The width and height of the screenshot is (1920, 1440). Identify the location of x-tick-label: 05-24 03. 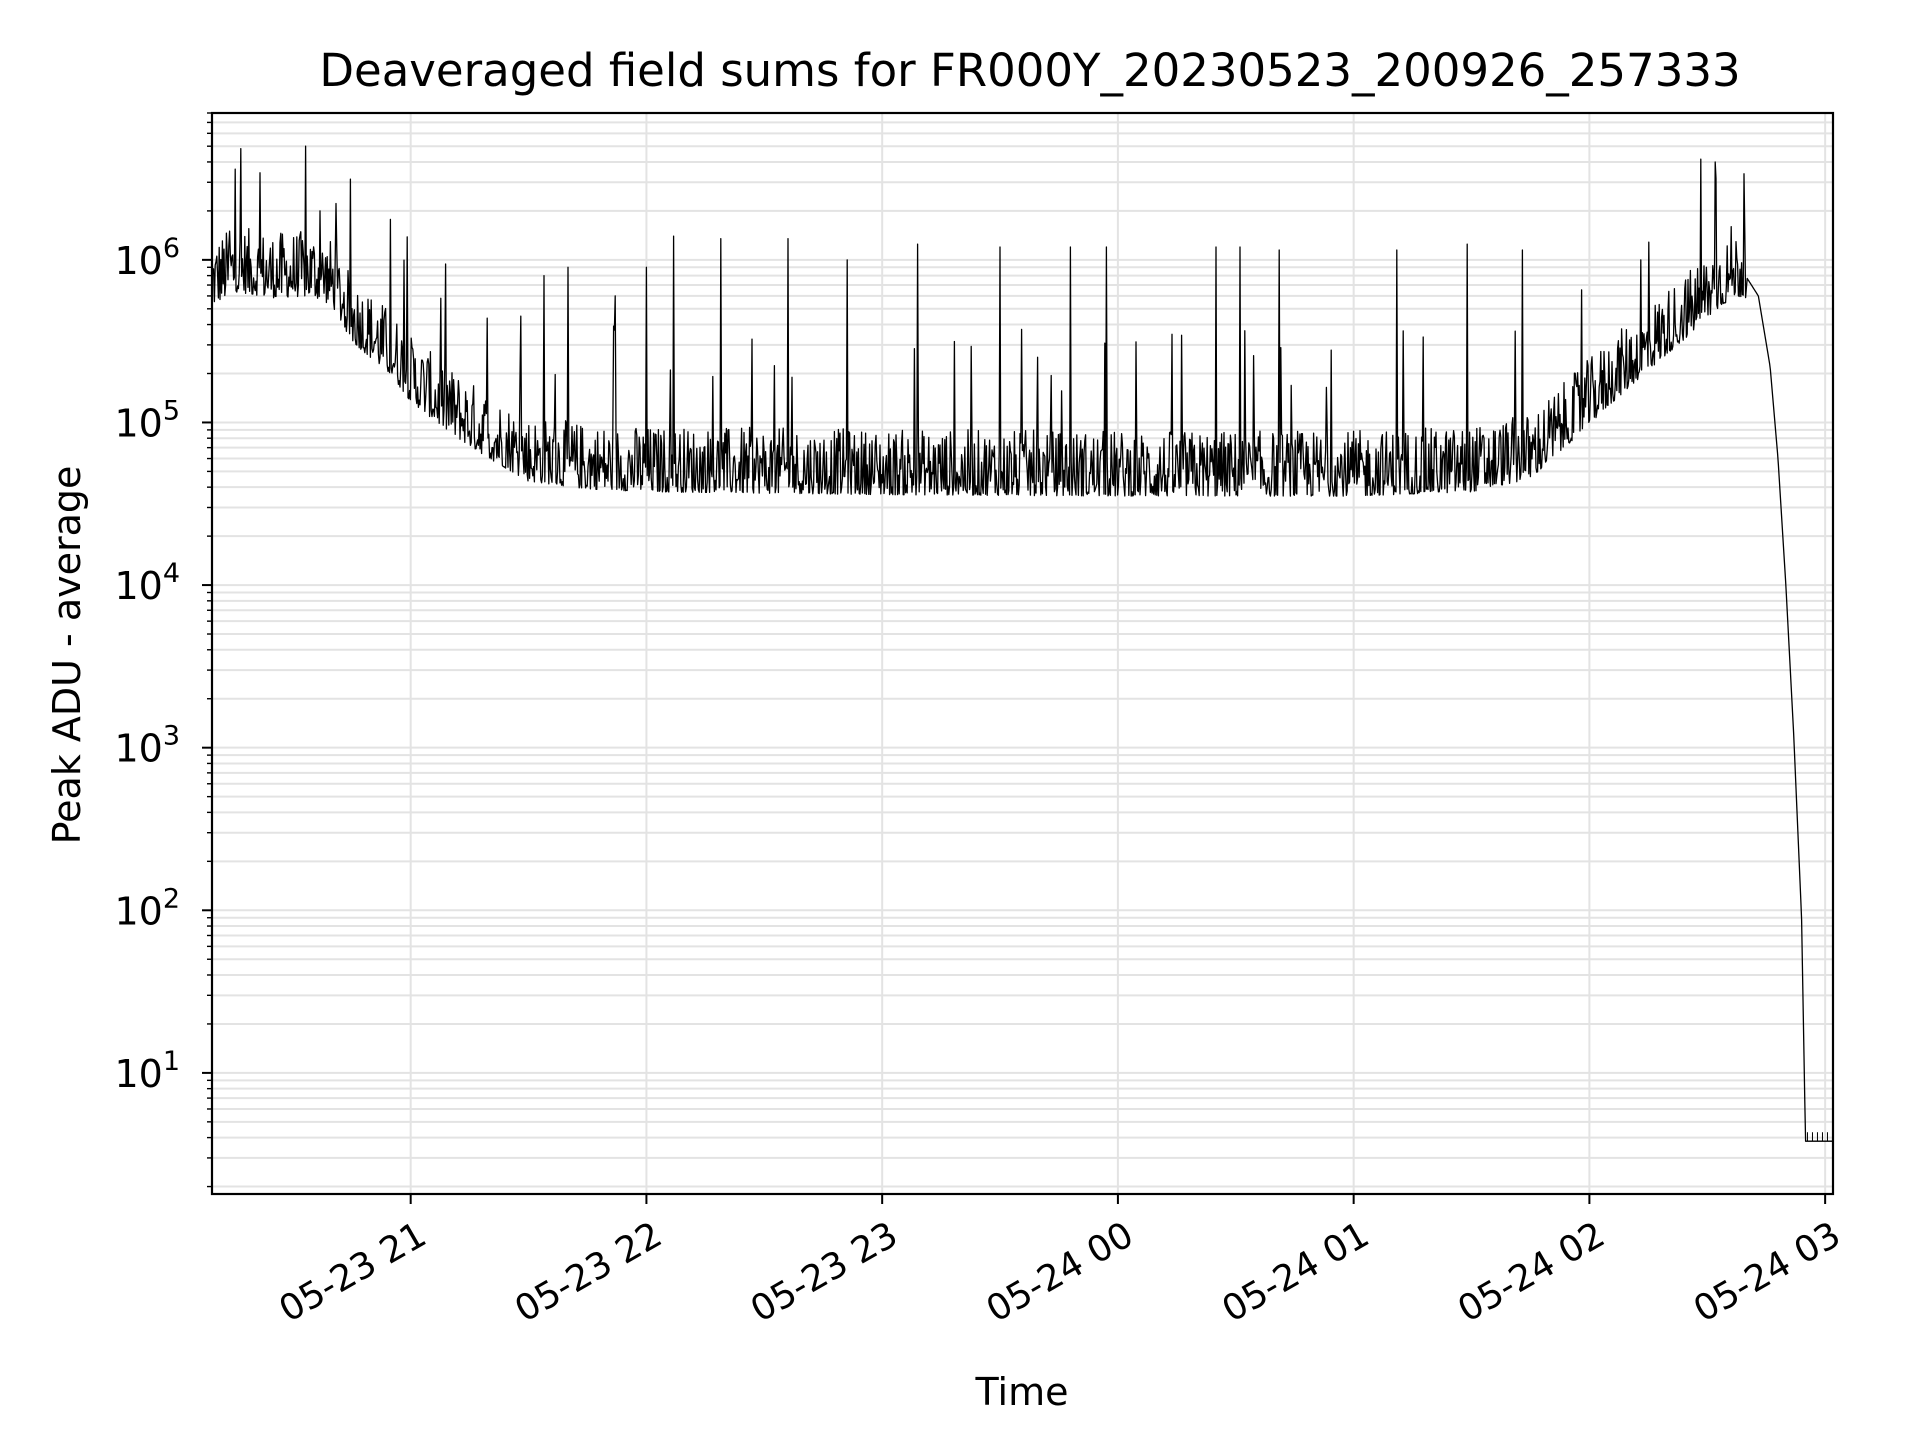
(1767, 1272).